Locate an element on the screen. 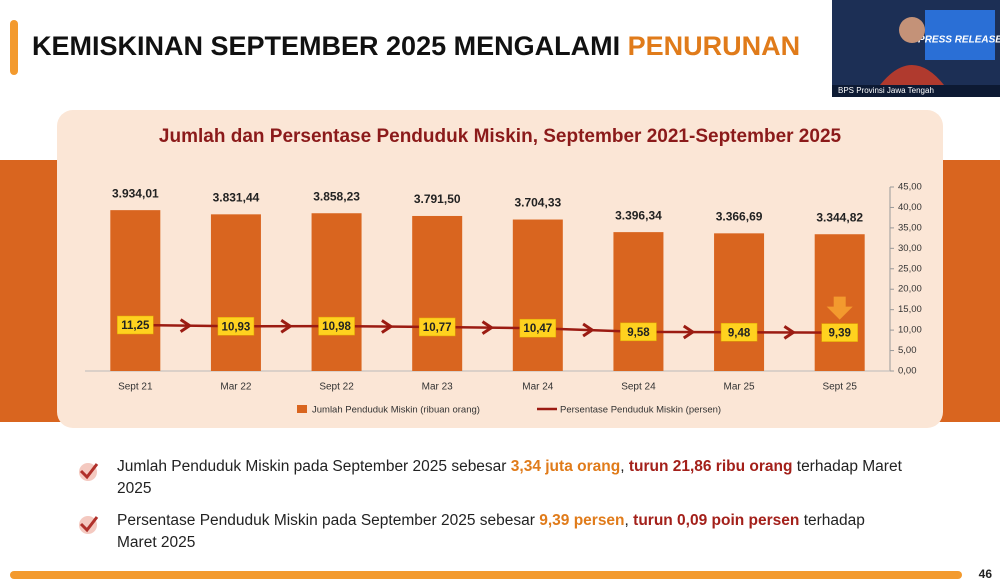 This screenshot has width=1000, height=585. bullet-text: 9,39 persen is located at coordinates (582, 520).